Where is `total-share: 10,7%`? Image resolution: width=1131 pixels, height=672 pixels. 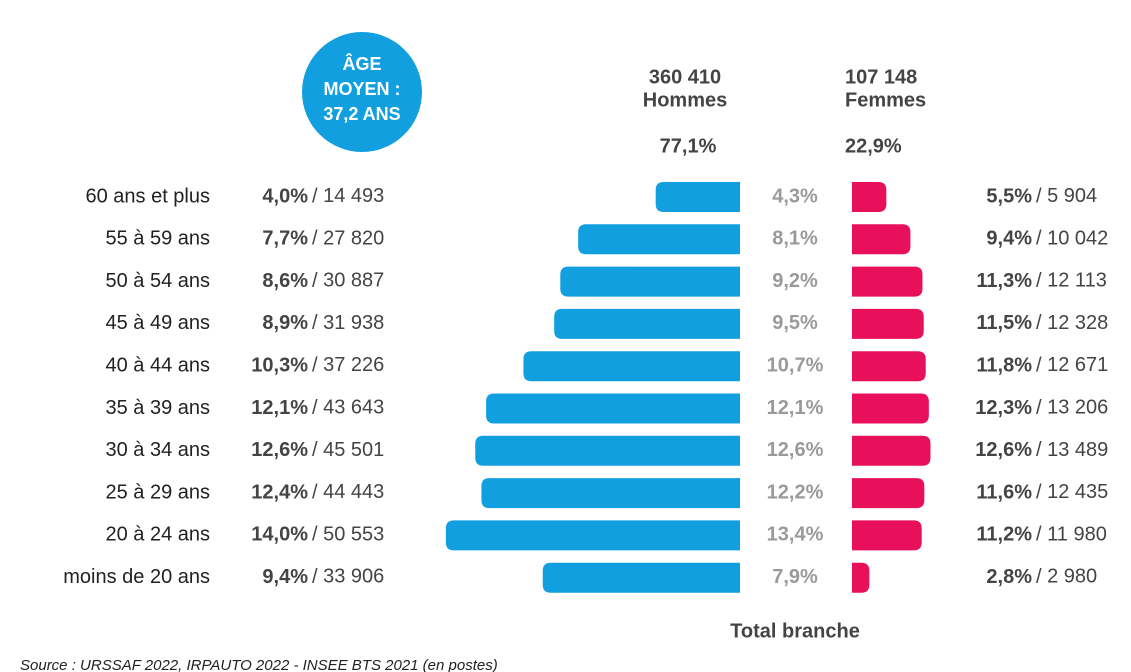
total-share: 10,7% is located at coordinates (795, 365).